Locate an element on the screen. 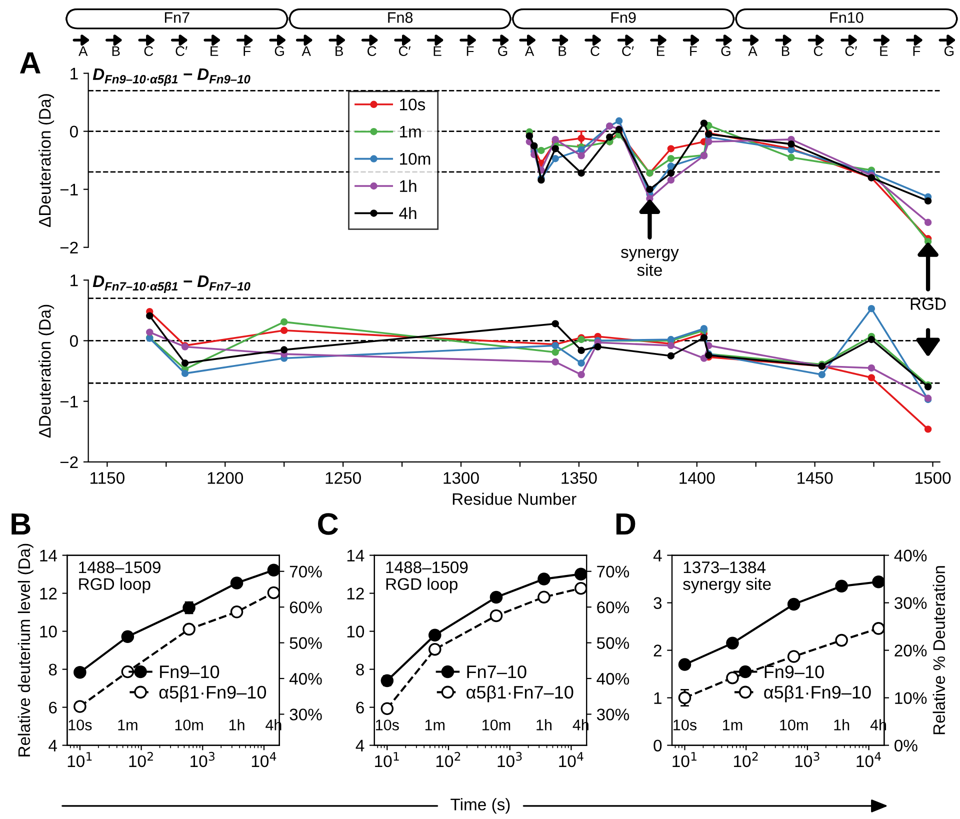  y2-axis-title: Relative % Deuteration is located at coordinates (939, 650).